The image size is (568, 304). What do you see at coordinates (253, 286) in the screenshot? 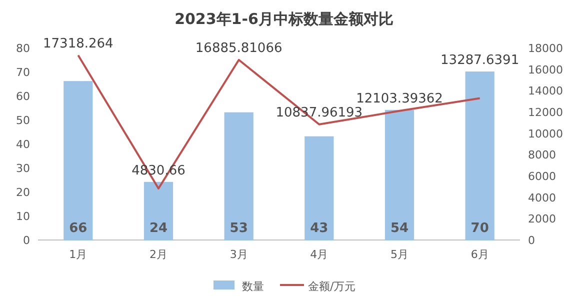
I see `legend-label: 数量` at bounding box center [253, 286].